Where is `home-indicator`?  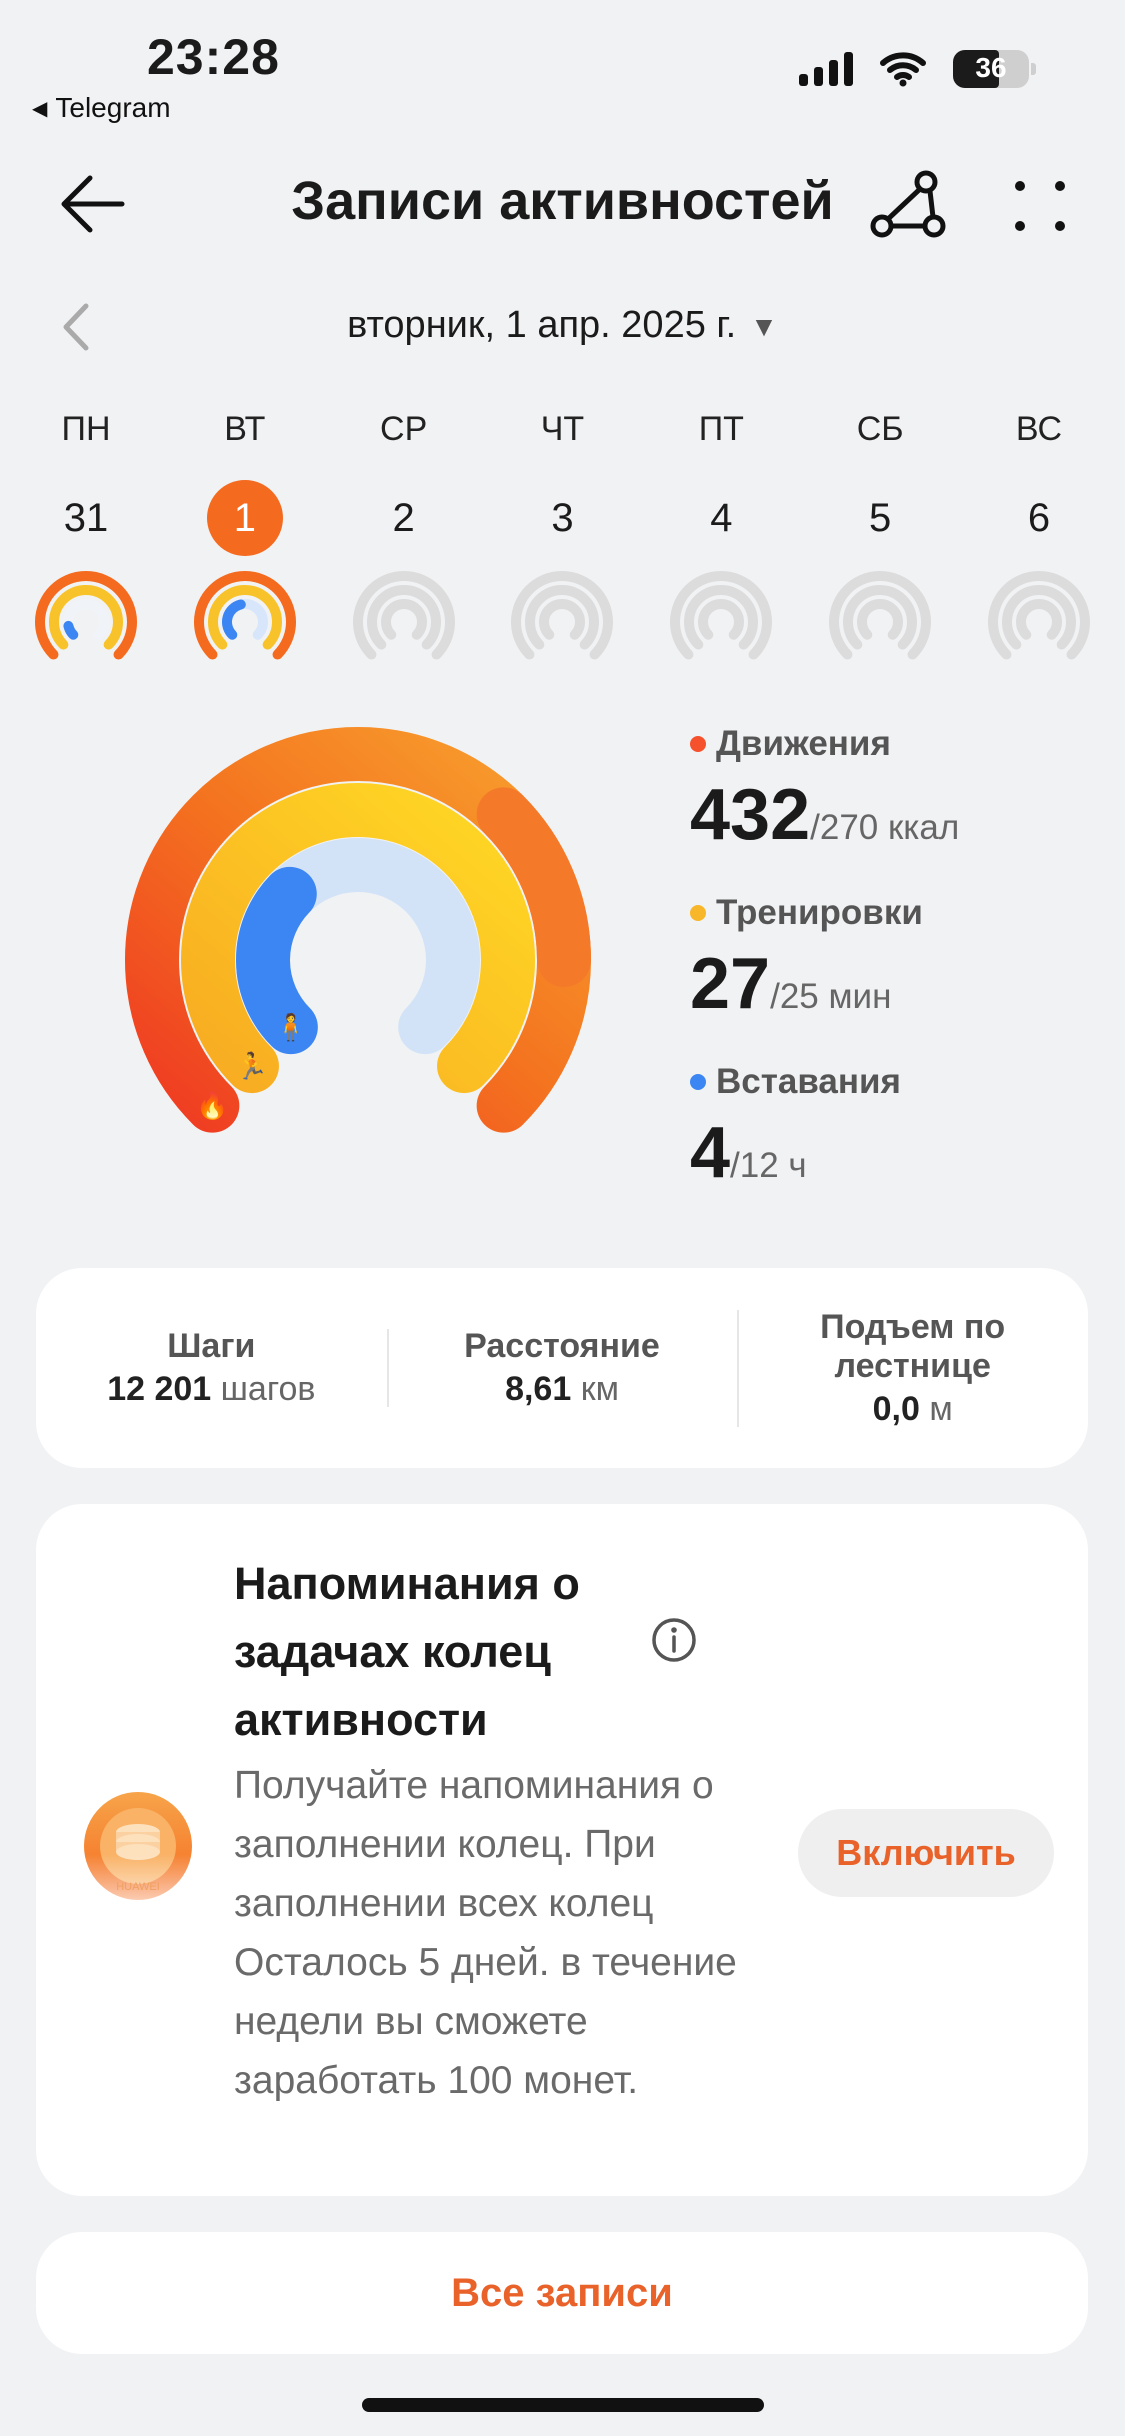 home-indicator is located at coordinates (563, 2405).